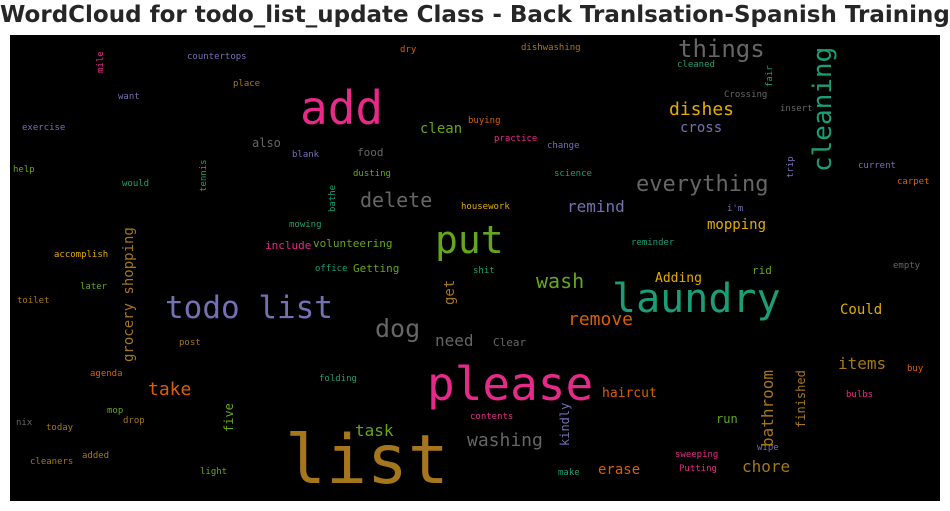 This screenshot has width=950, height=511. Describe the element at coordinates (342, 108) in the screenshot. I see `cloud-word: add` at that location.